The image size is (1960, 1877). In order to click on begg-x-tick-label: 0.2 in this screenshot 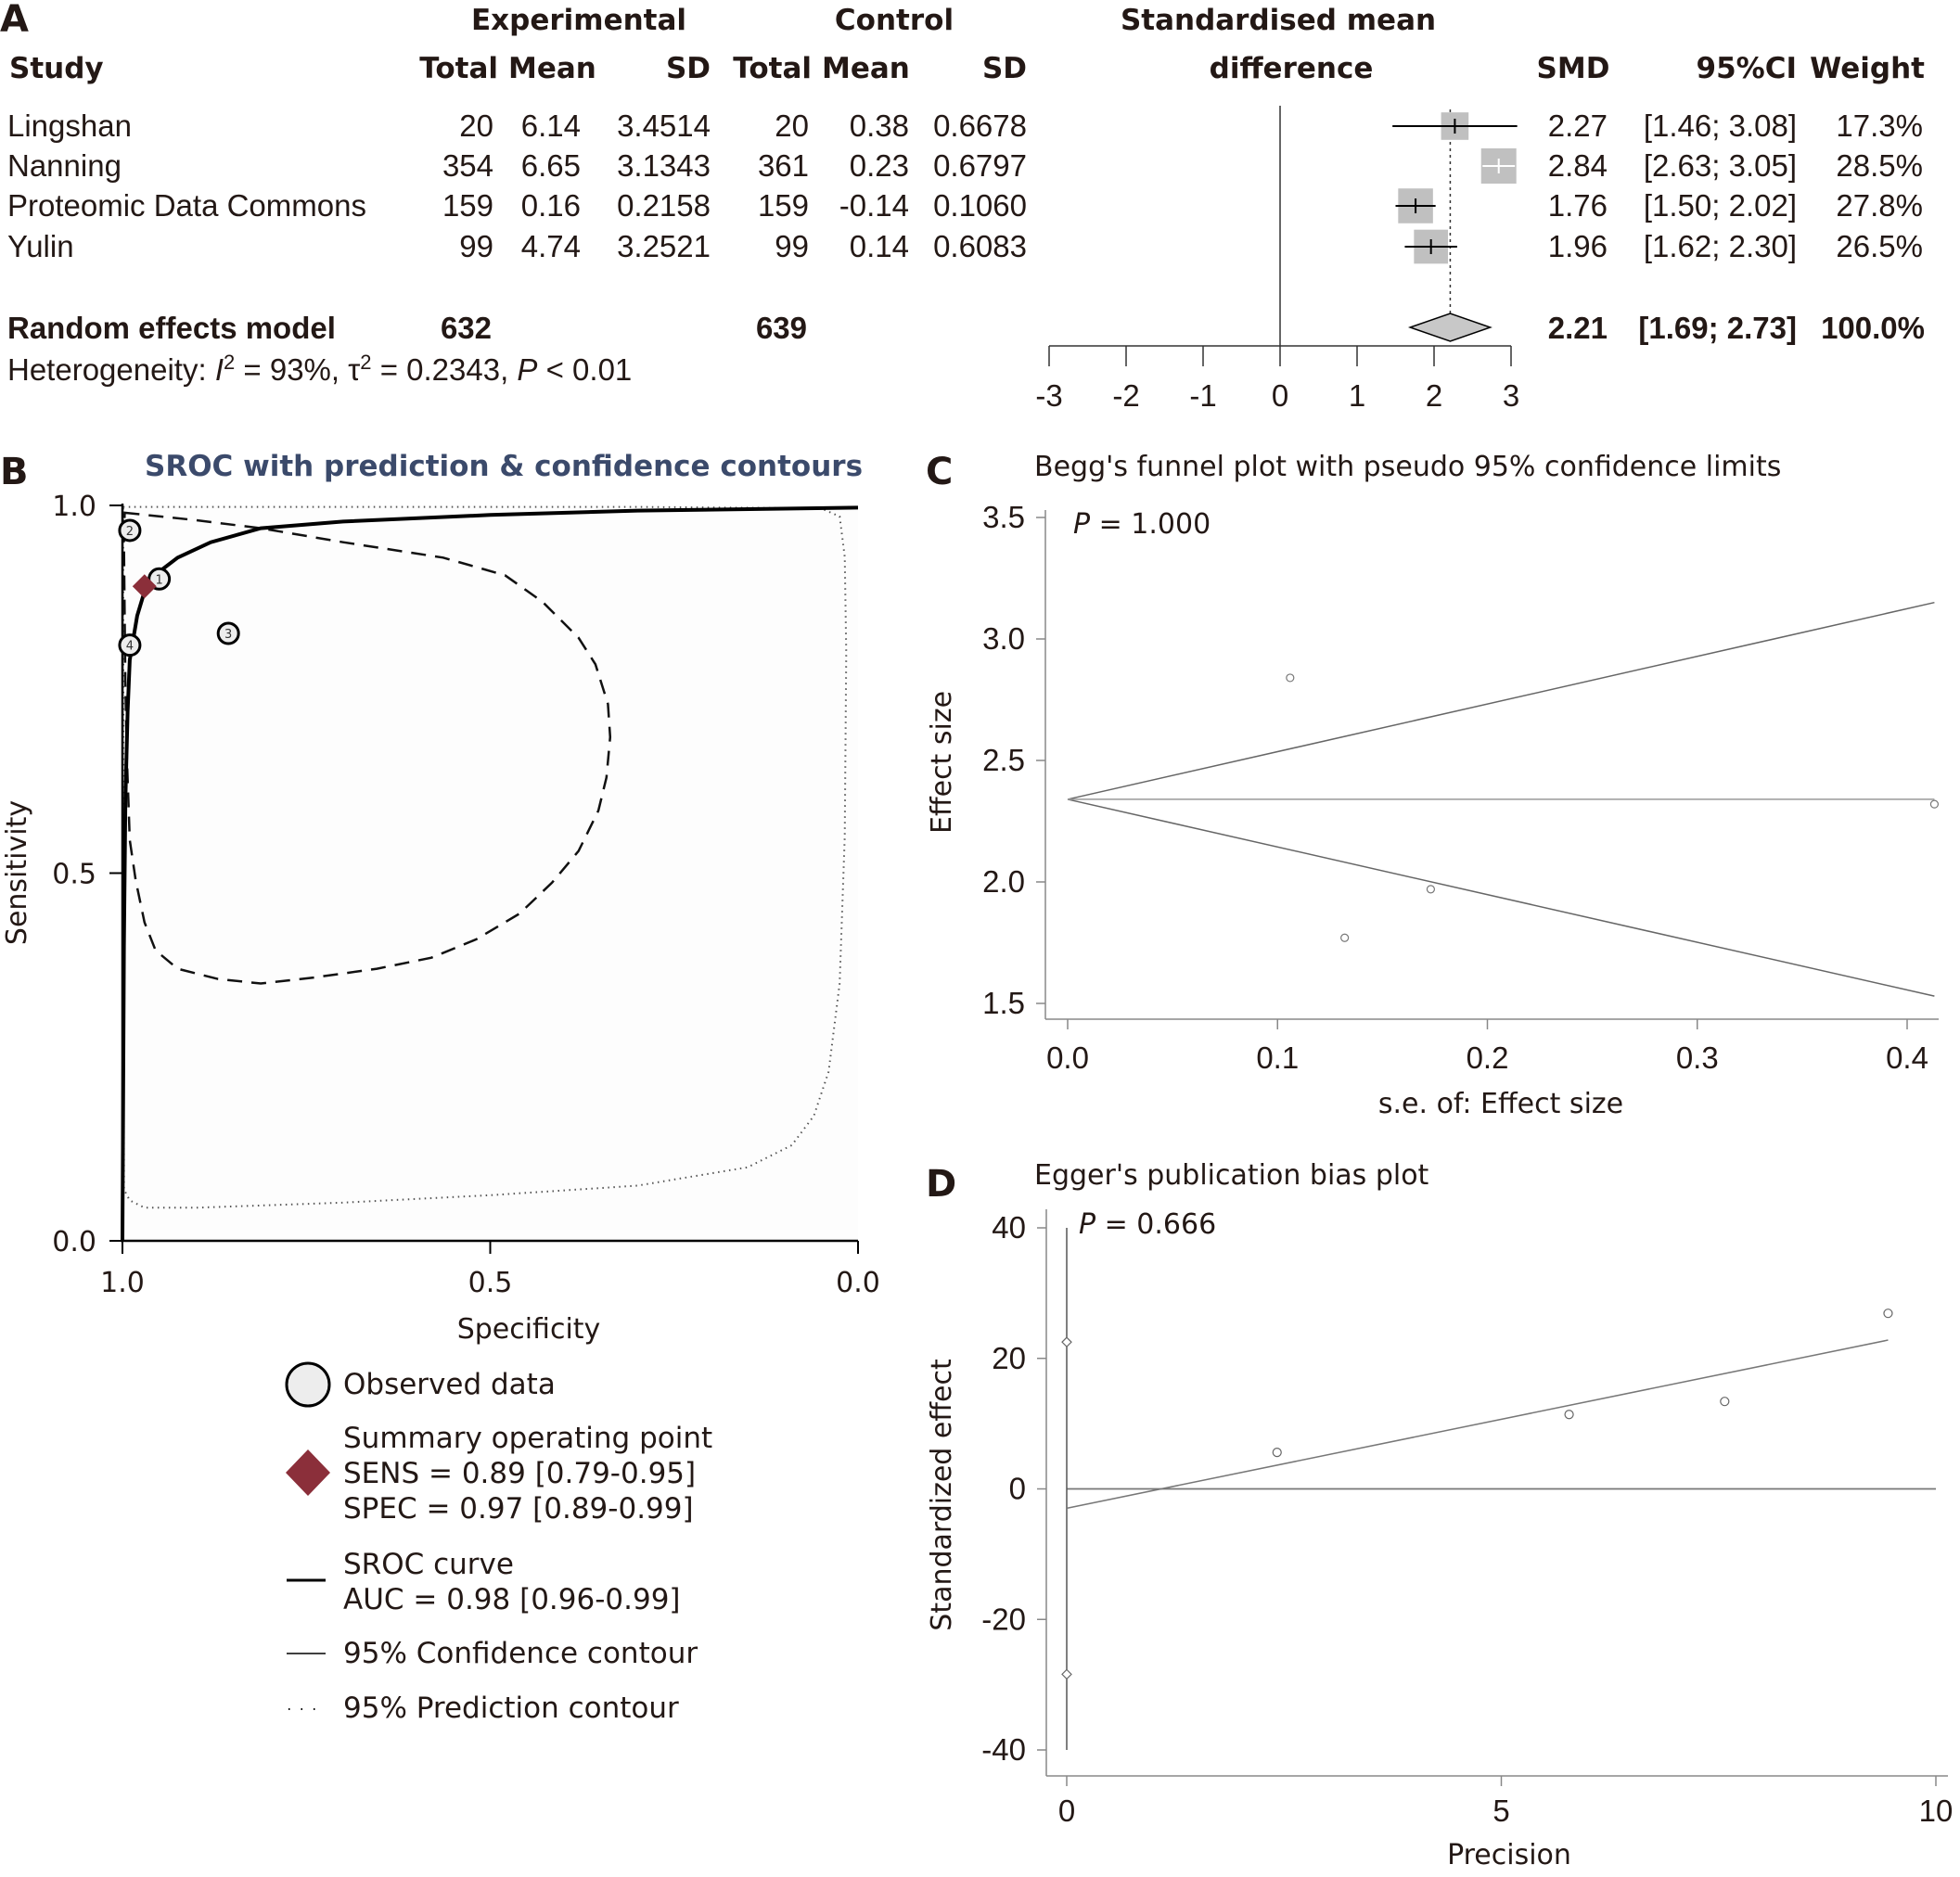, I will do `click(1488, 1058)`.